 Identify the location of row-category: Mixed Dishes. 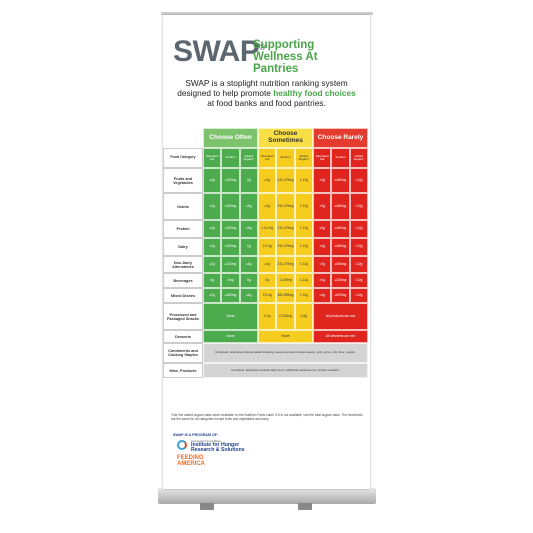
(183, 295).